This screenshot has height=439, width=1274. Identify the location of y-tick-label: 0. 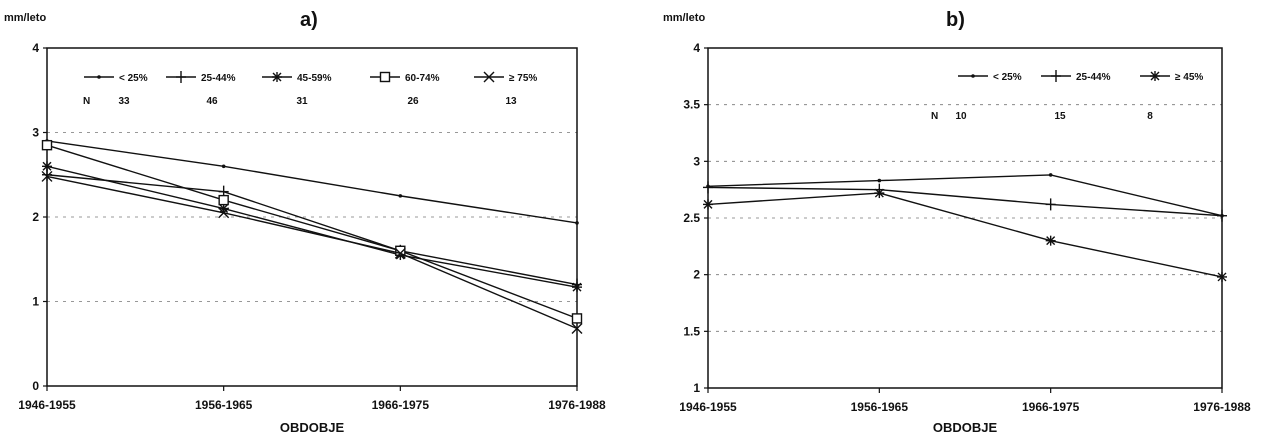
(35, 386).